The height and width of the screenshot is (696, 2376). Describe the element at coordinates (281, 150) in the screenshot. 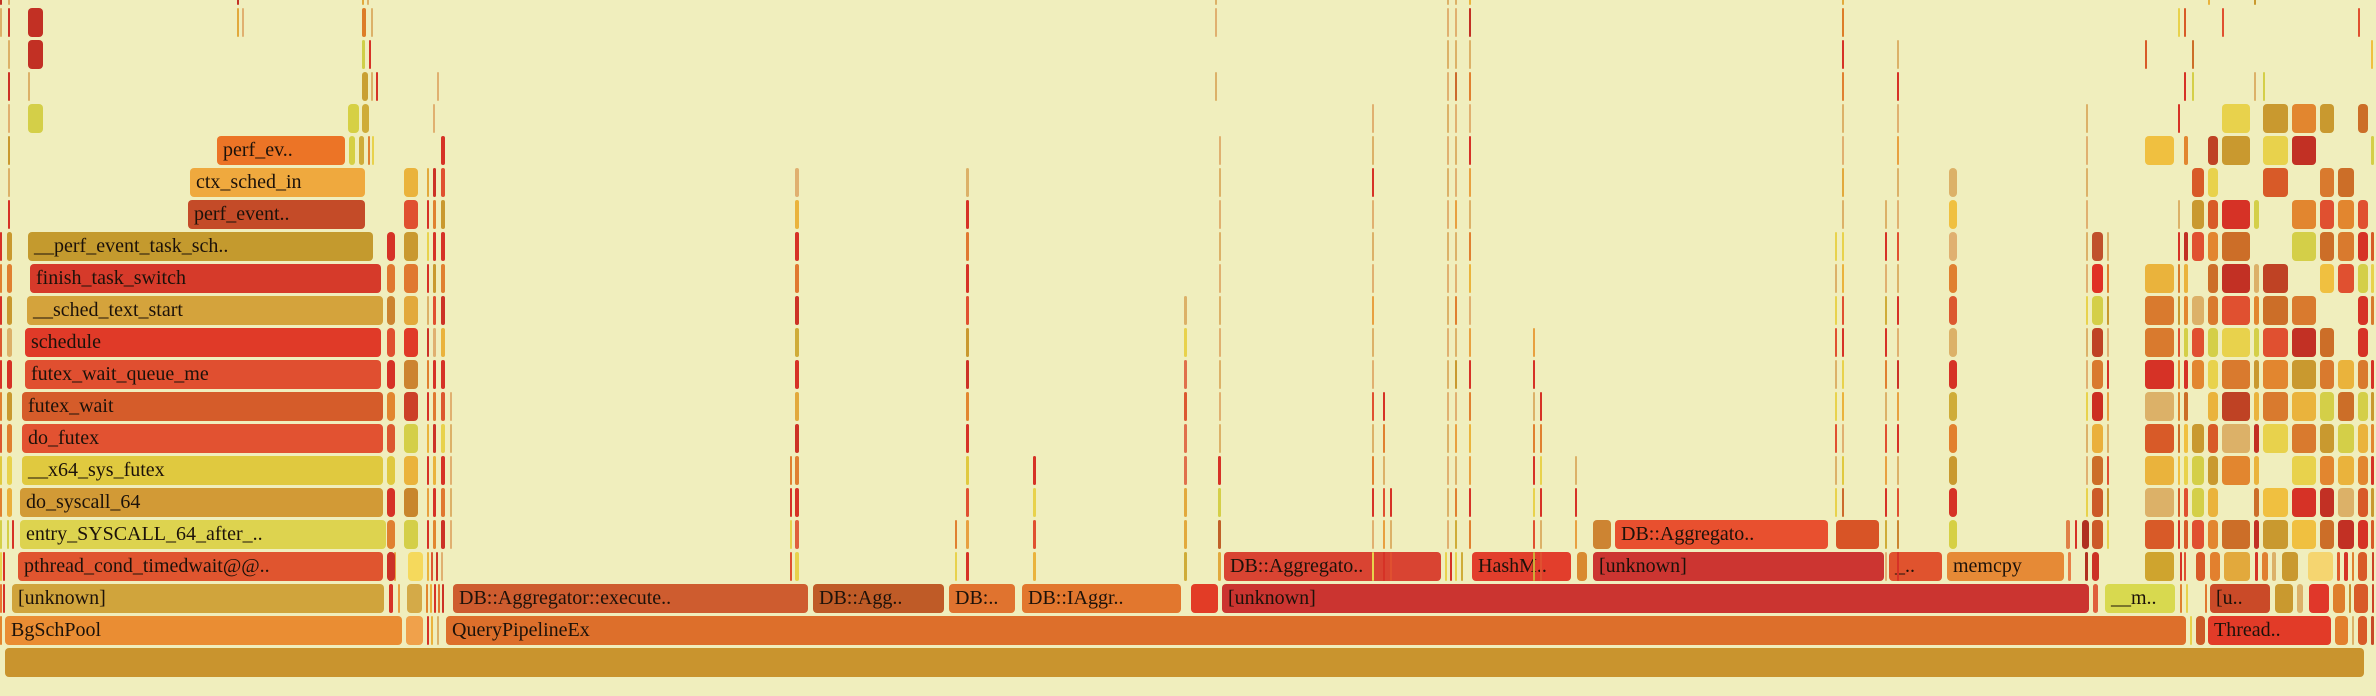

I see `frame-perf-ev: perf_ev..` at that location.